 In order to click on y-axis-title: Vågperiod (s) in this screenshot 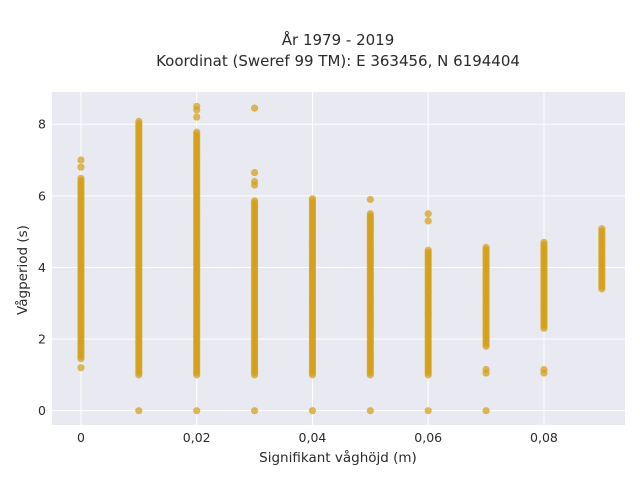, I will do `click(22, 270)`.